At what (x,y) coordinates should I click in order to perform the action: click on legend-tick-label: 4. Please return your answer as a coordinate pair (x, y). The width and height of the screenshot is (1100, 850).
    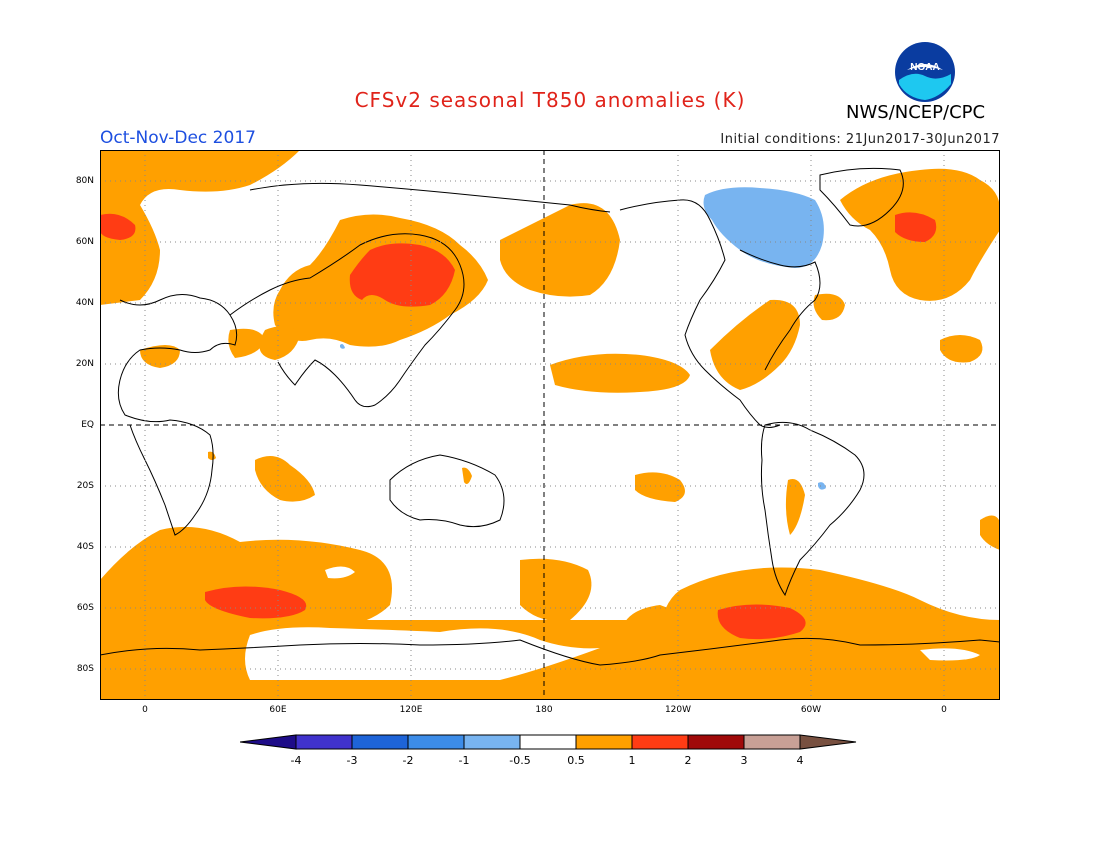
    Looking at the image, I should click on (800, 760).